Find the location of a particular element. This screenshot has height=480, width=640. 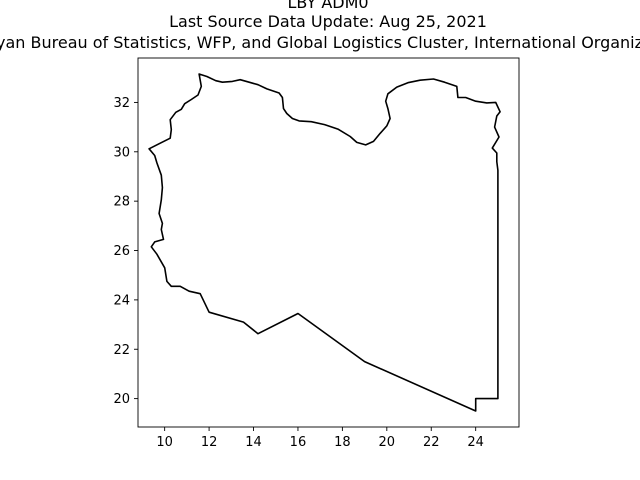

figure-title-line-2: Last Source Data Update: Aug 25, 2021 is located at coordinates (328, 21).